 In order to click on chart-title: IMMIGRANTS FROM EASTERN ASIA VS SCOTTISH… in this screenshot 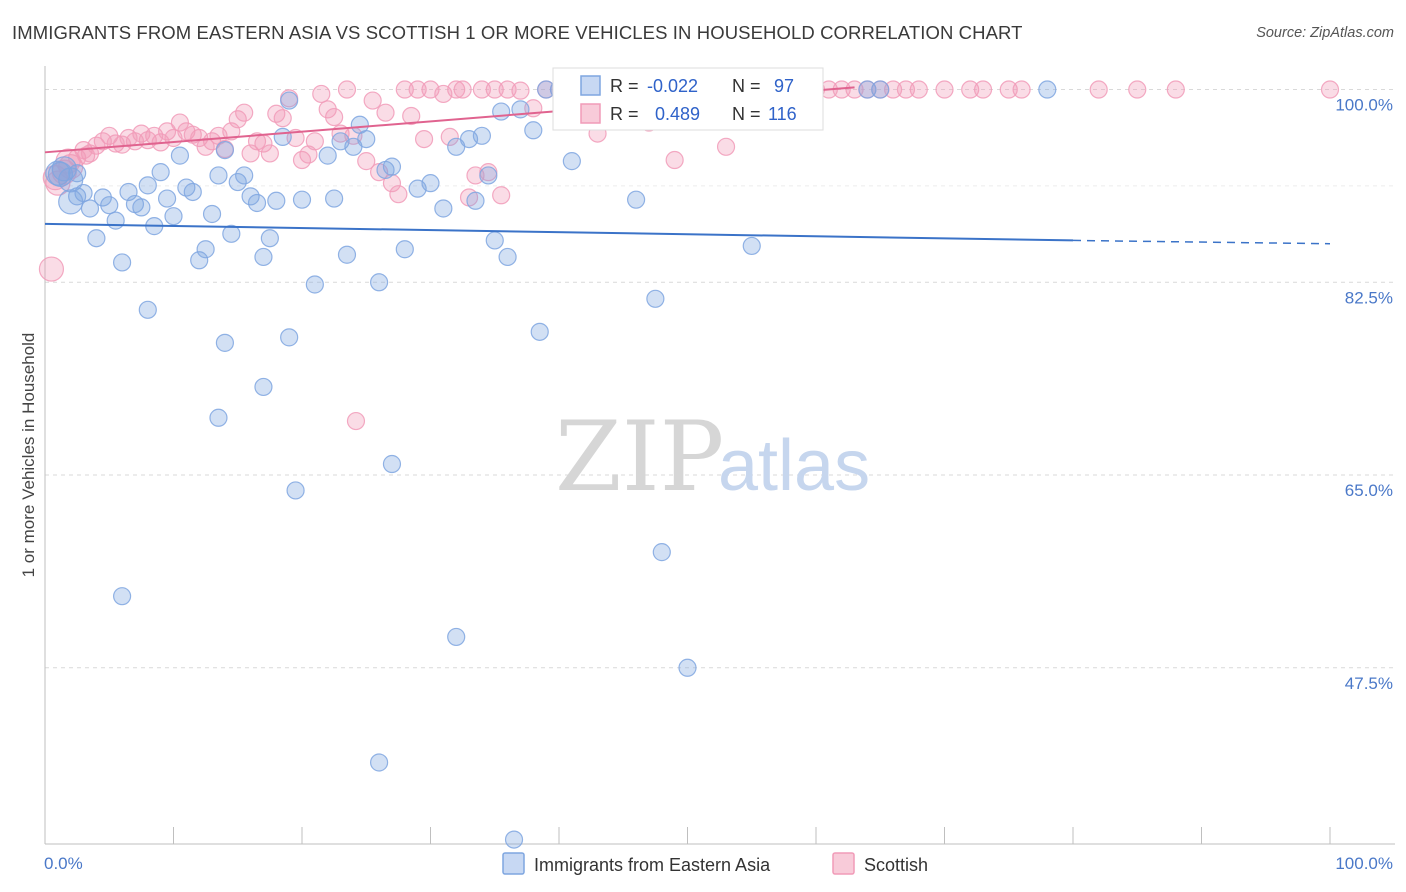, I will do `click(517, 32)`.